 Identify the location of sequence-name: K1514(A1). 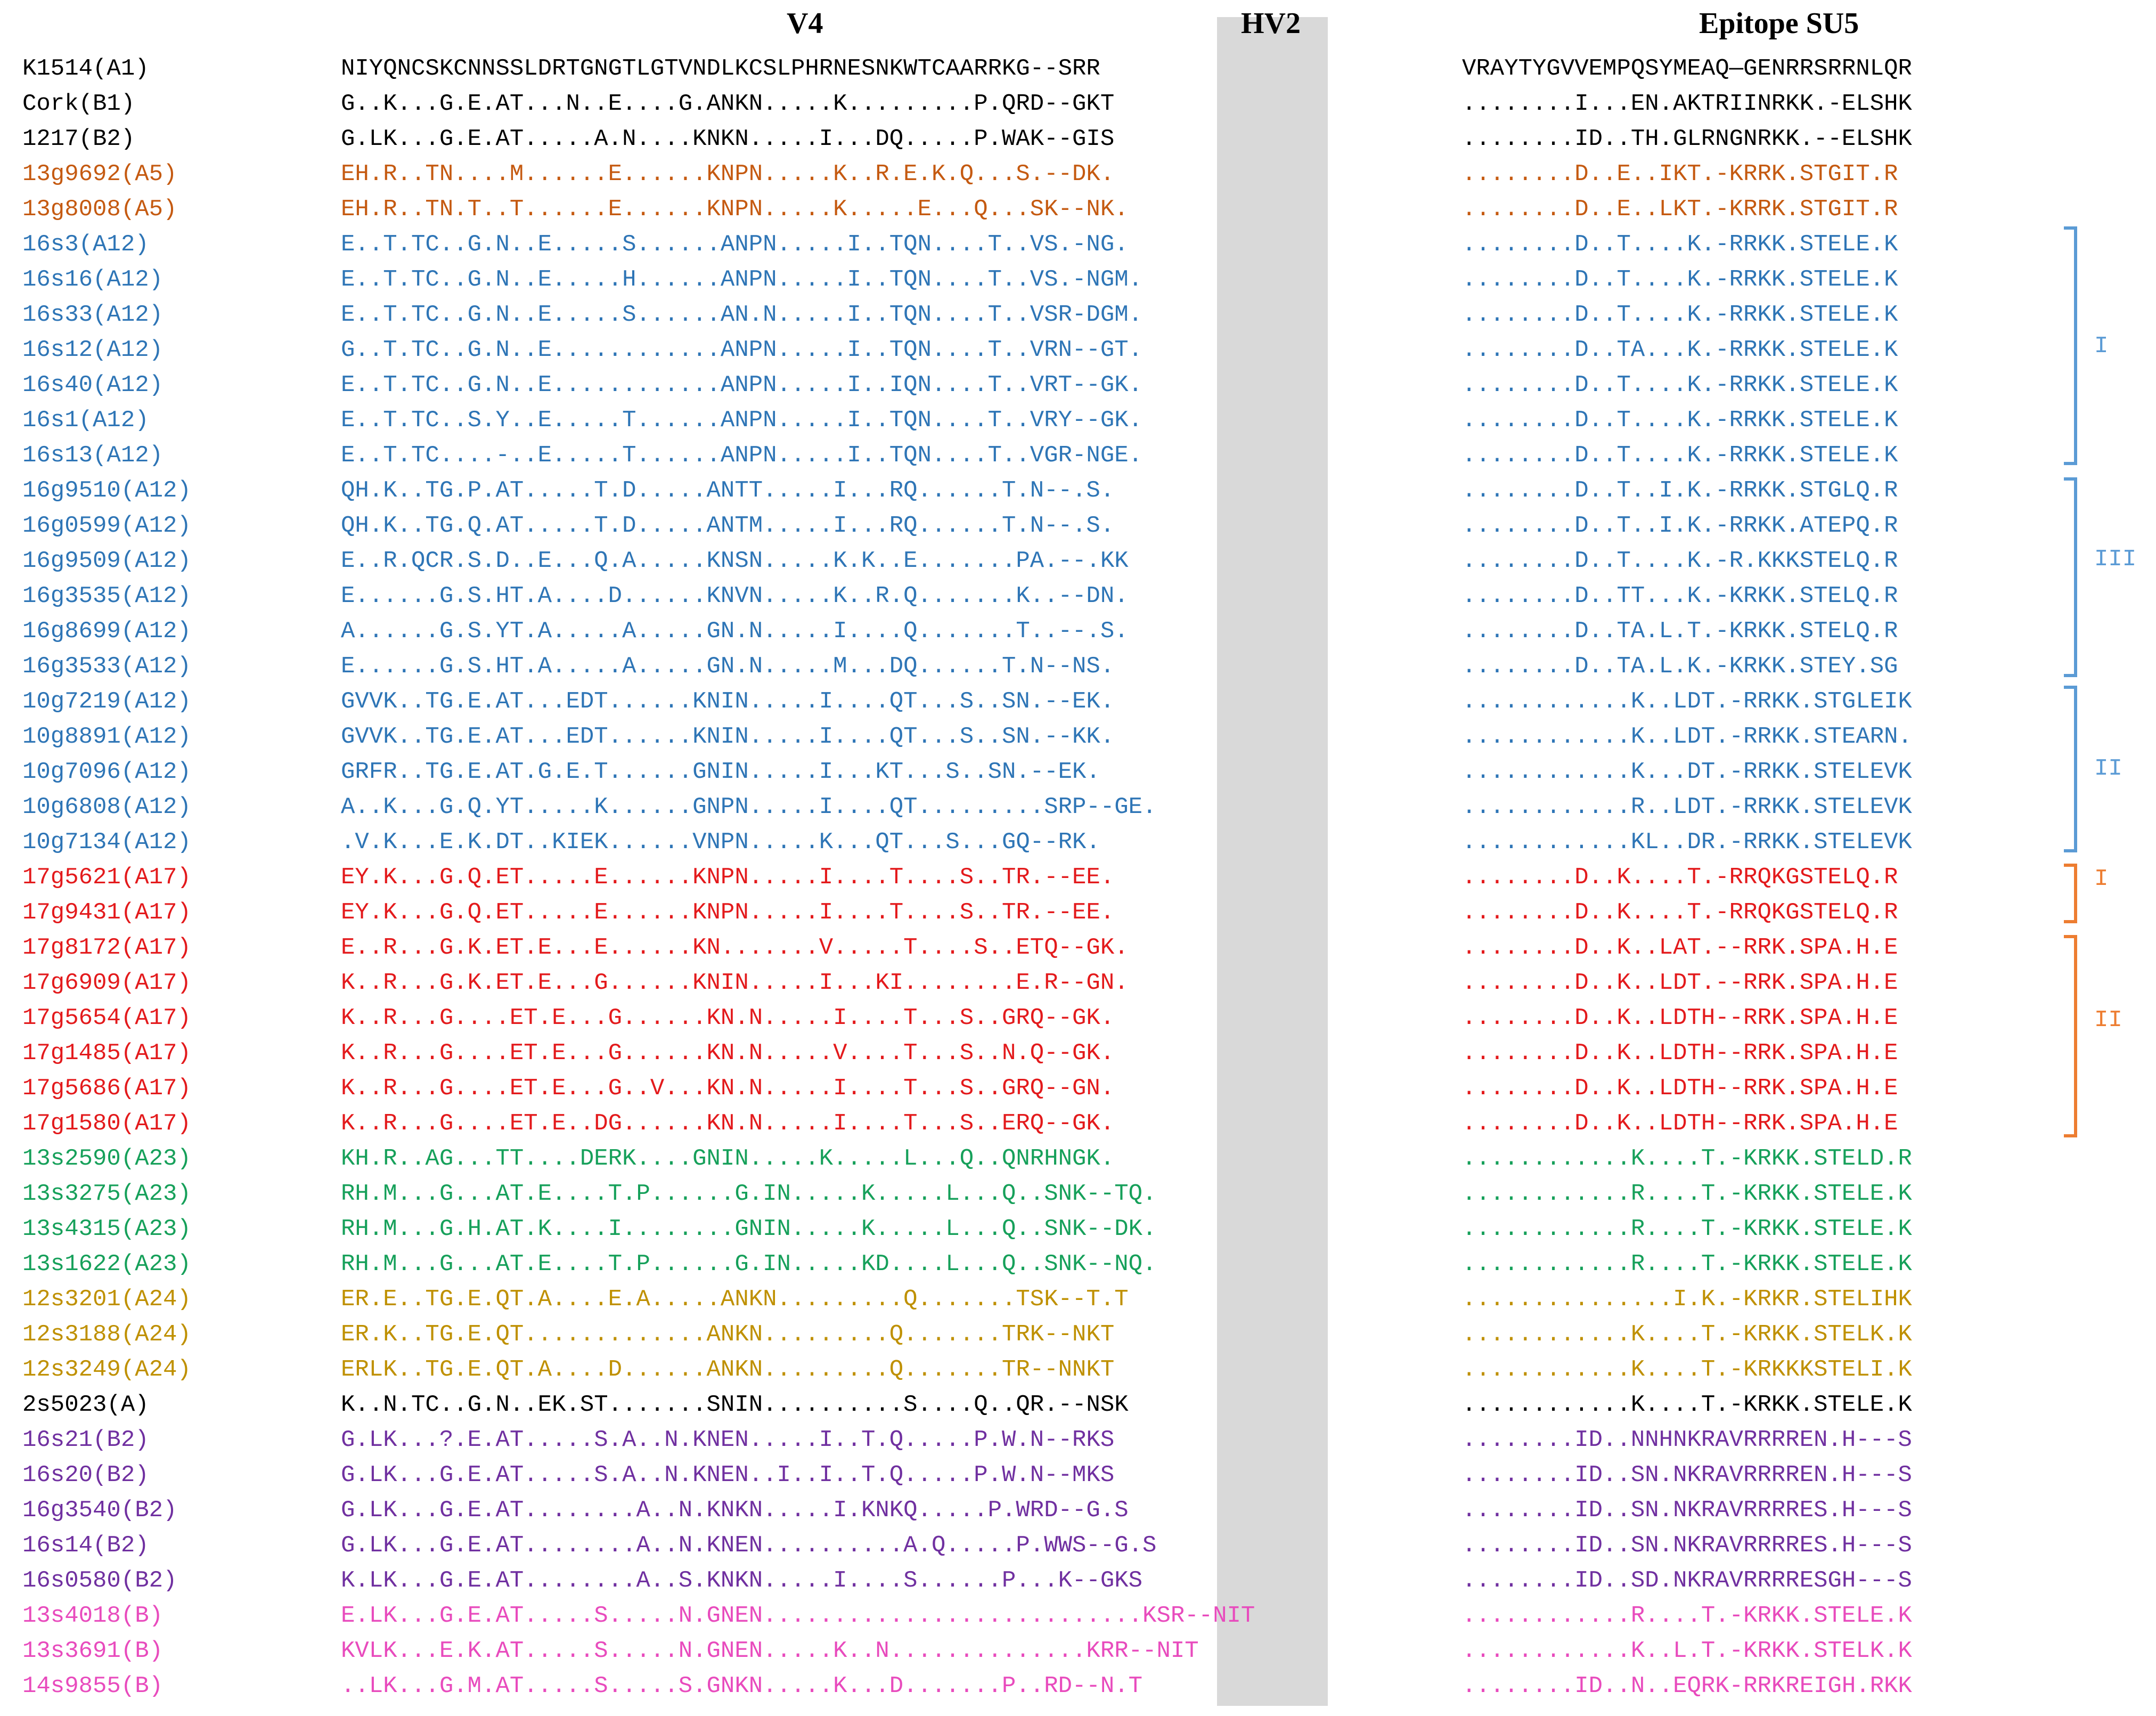
(86, 68).